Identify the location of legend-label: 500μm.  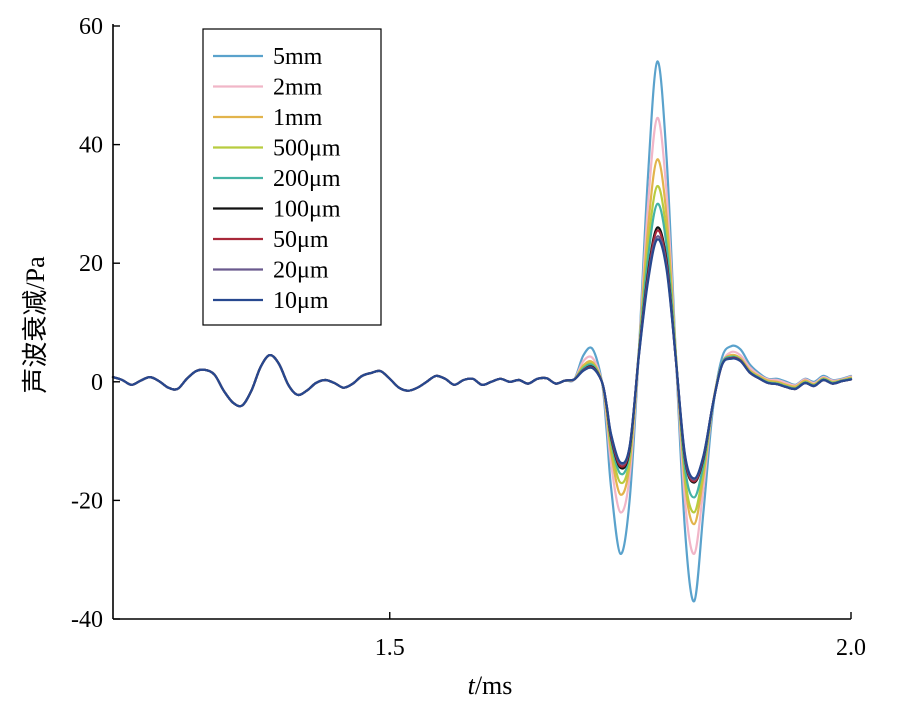
(307, 149).